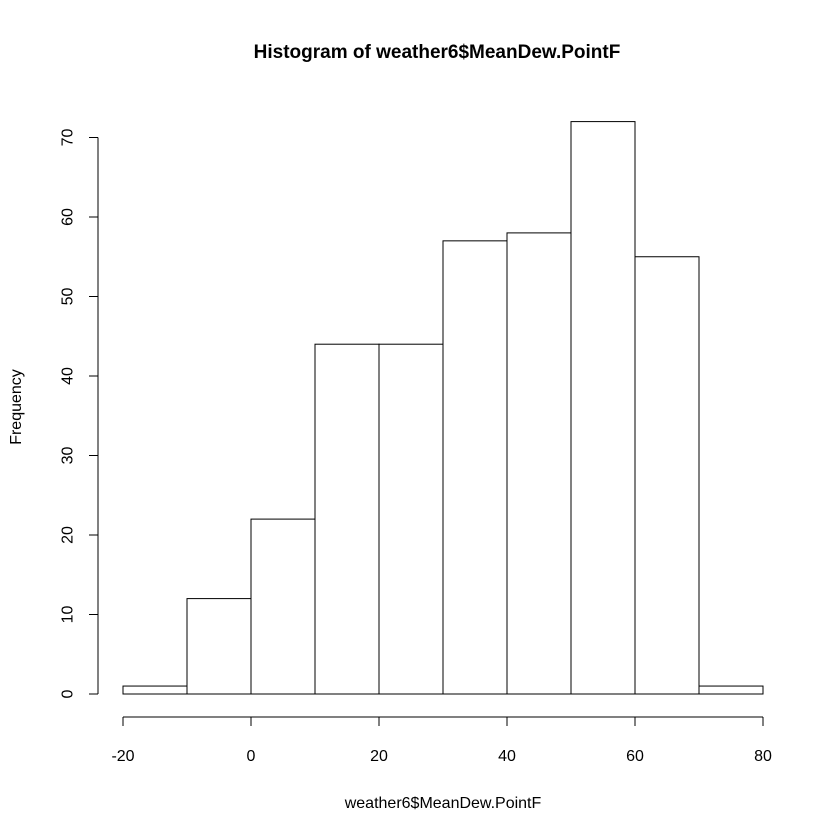 The image size is (840, 840). What do you see at coordinates (251, 756) in the screenshot?
I see `x-tick-label: 0` at bounding box center [251, 756].